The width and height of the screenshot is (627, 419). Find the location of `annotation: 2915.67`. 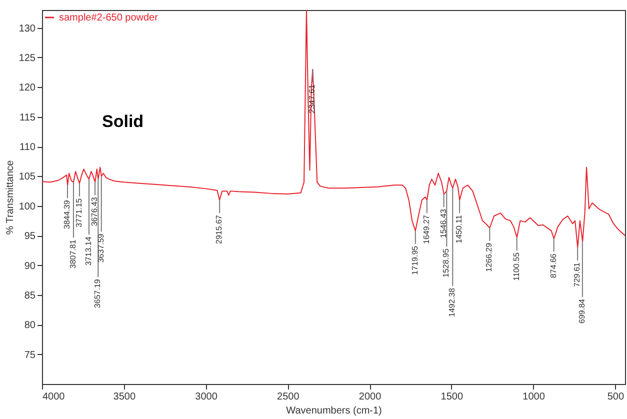

annotation: 2915.67 is located at coordinates (219, 229).